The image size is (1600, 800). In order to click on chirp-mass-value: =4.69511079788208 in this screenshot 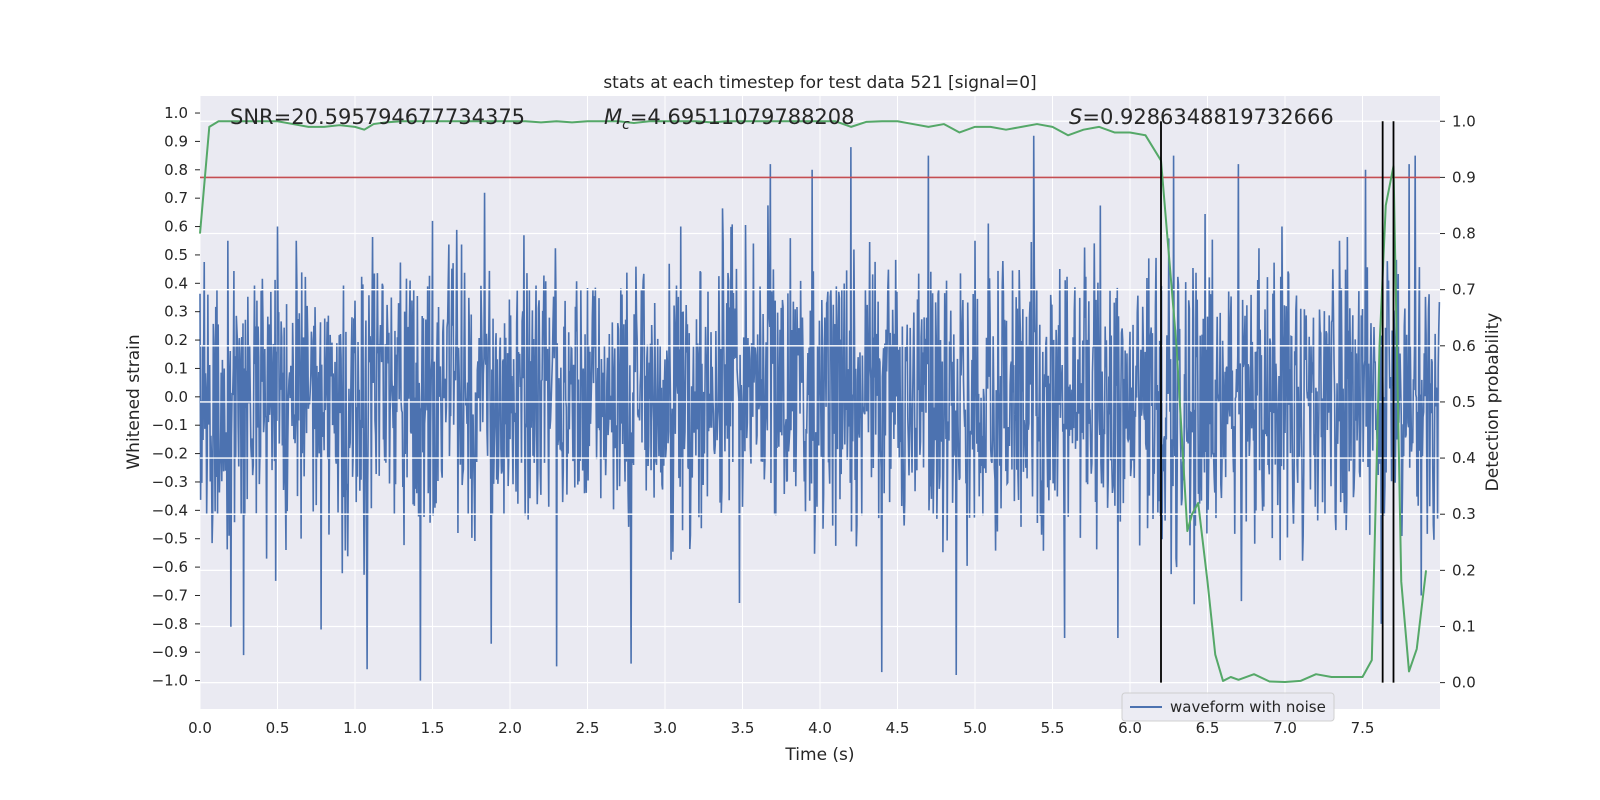, I will do `click(742, 117)`.